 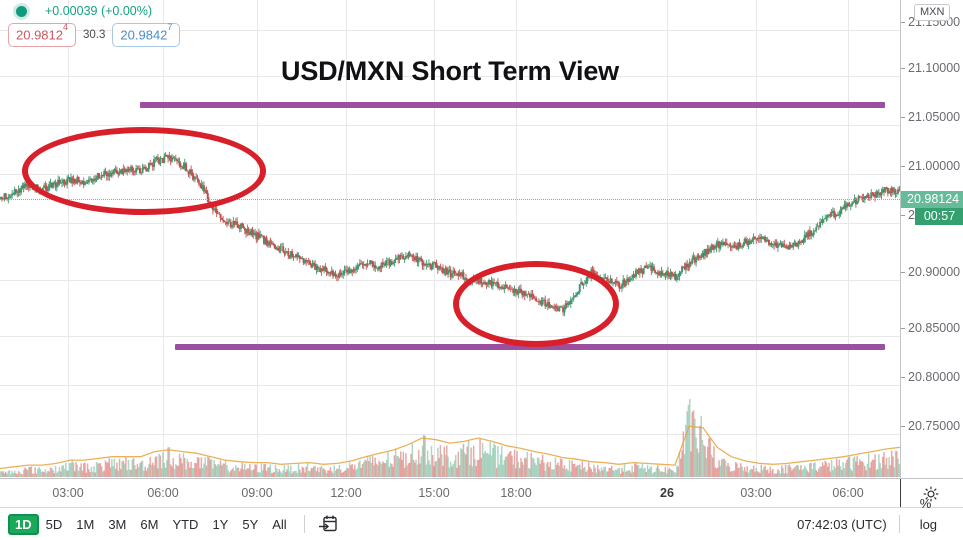 I want to click on range-button-1m: 1M, so click(x=85, y=524).